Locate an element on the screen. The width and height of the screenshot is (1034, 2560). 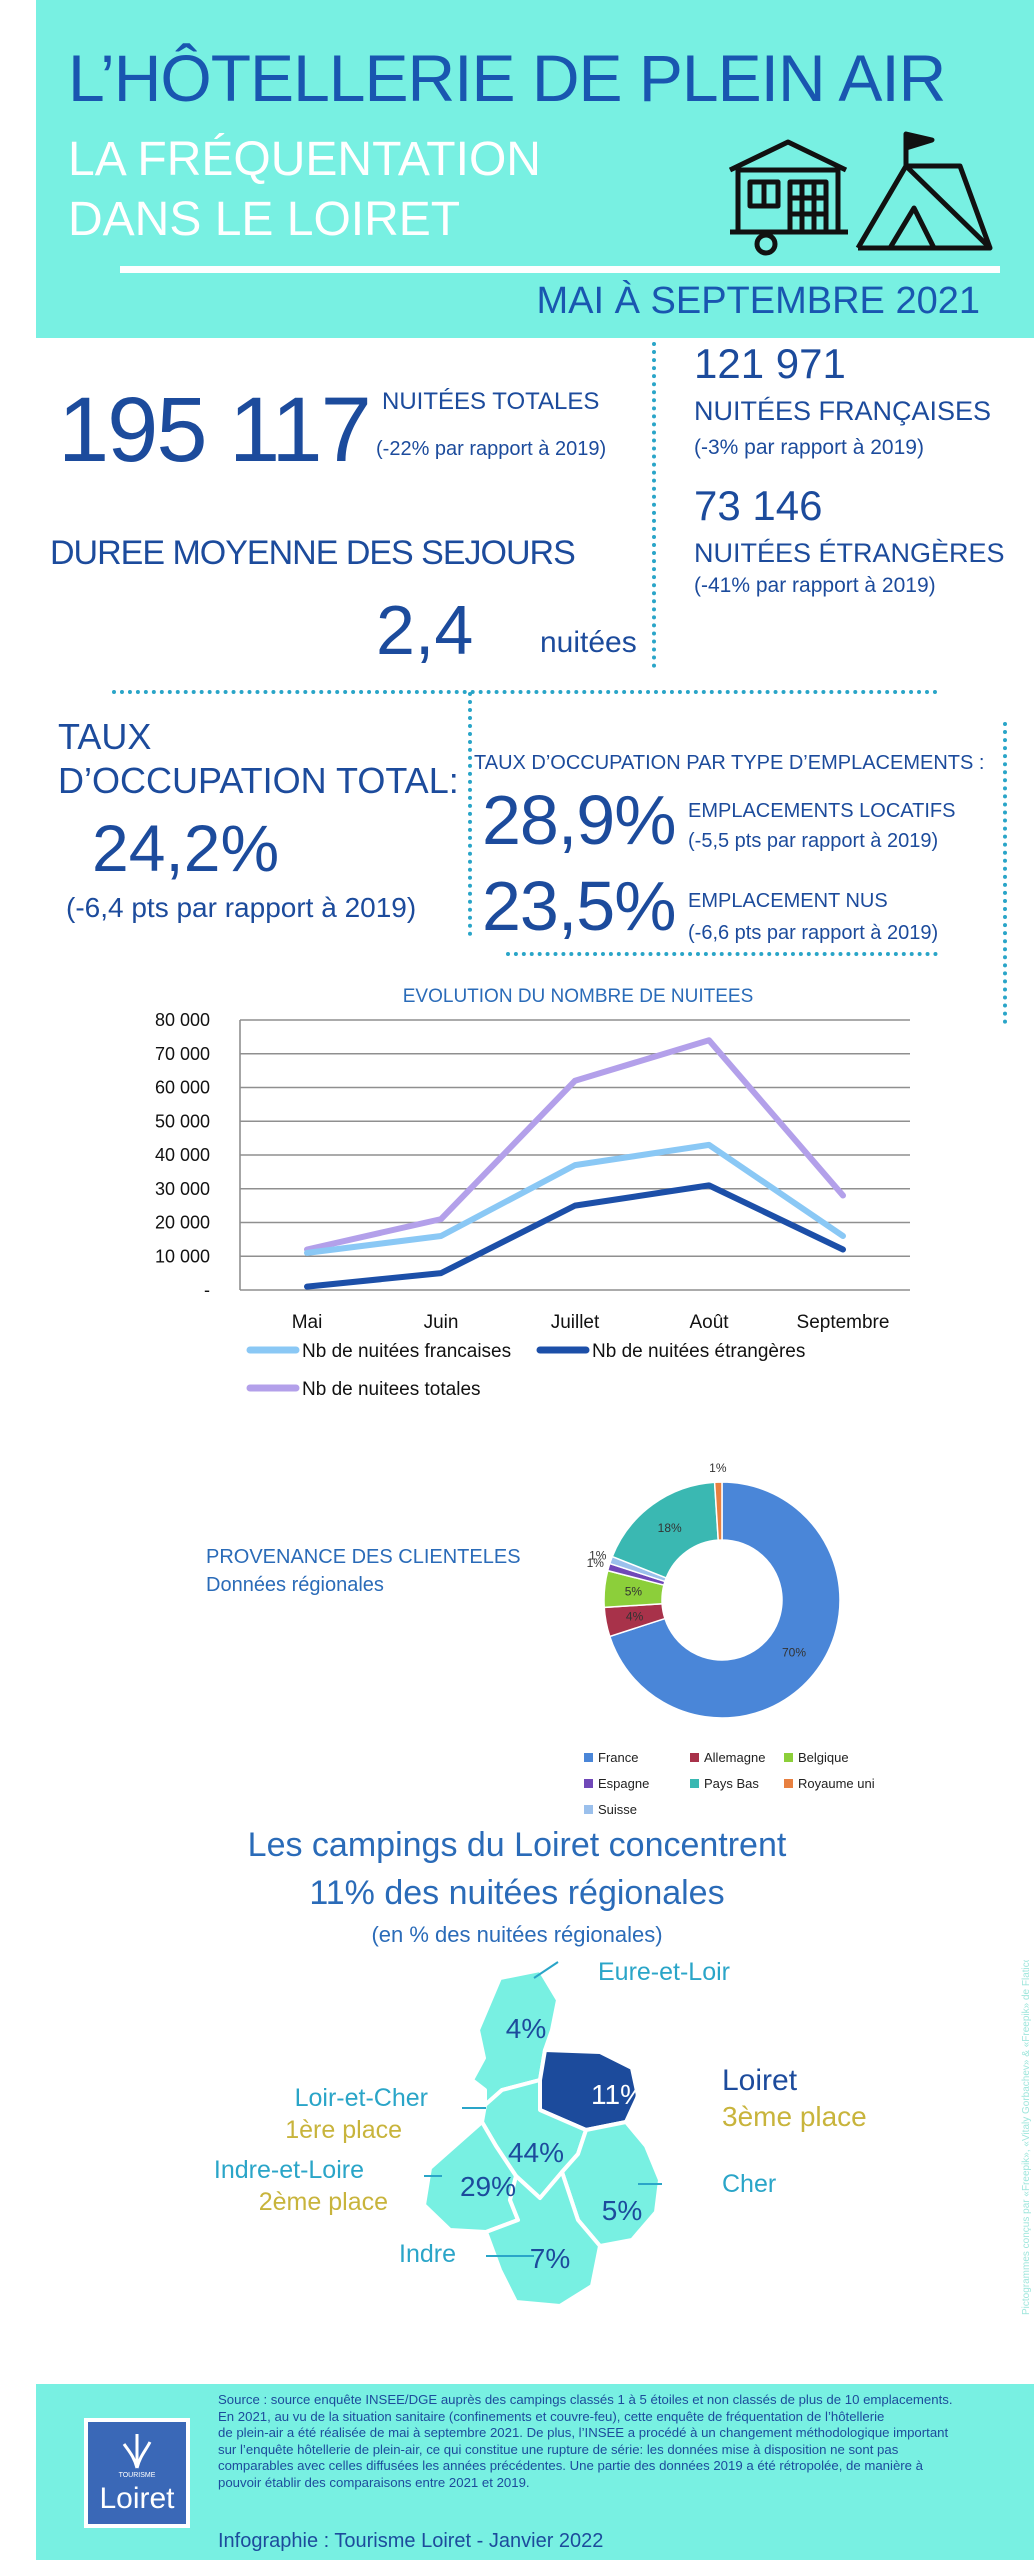
map-value-loir-et-cher: 44% is located at coordinates (536, 2152).